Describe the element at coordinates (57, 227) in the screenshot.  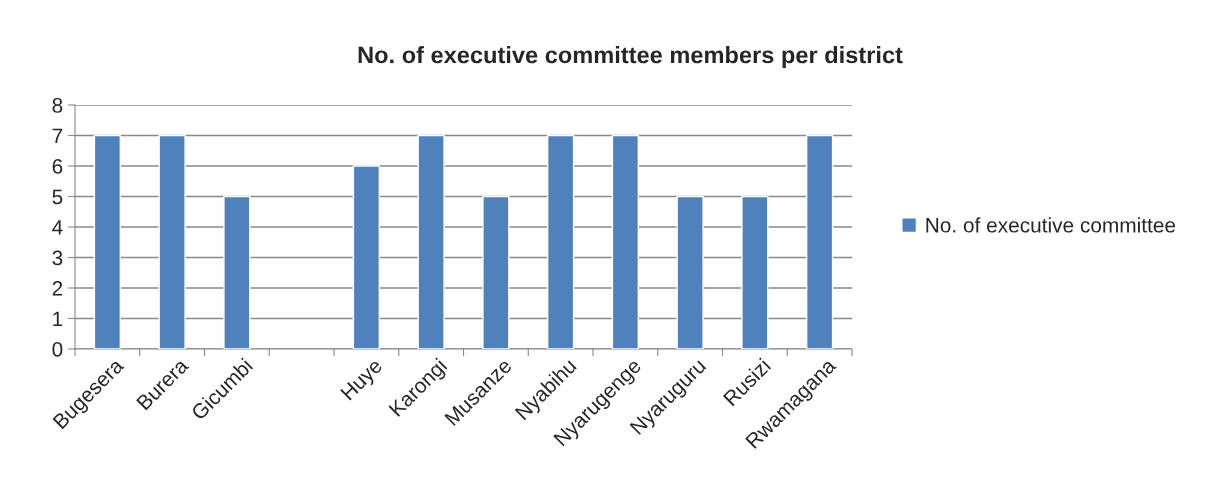
I see `y-tick-label: 4` at that location.